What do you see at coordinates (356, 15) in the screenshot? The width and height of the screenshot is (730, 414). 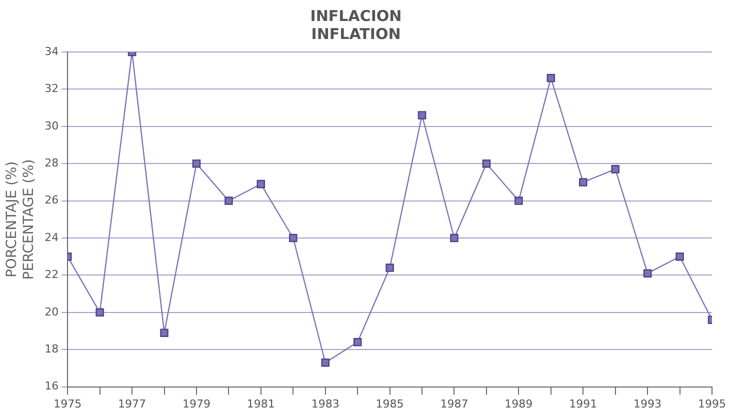 I see `chart-title: INFLACION` at bounding box center [356, 15].